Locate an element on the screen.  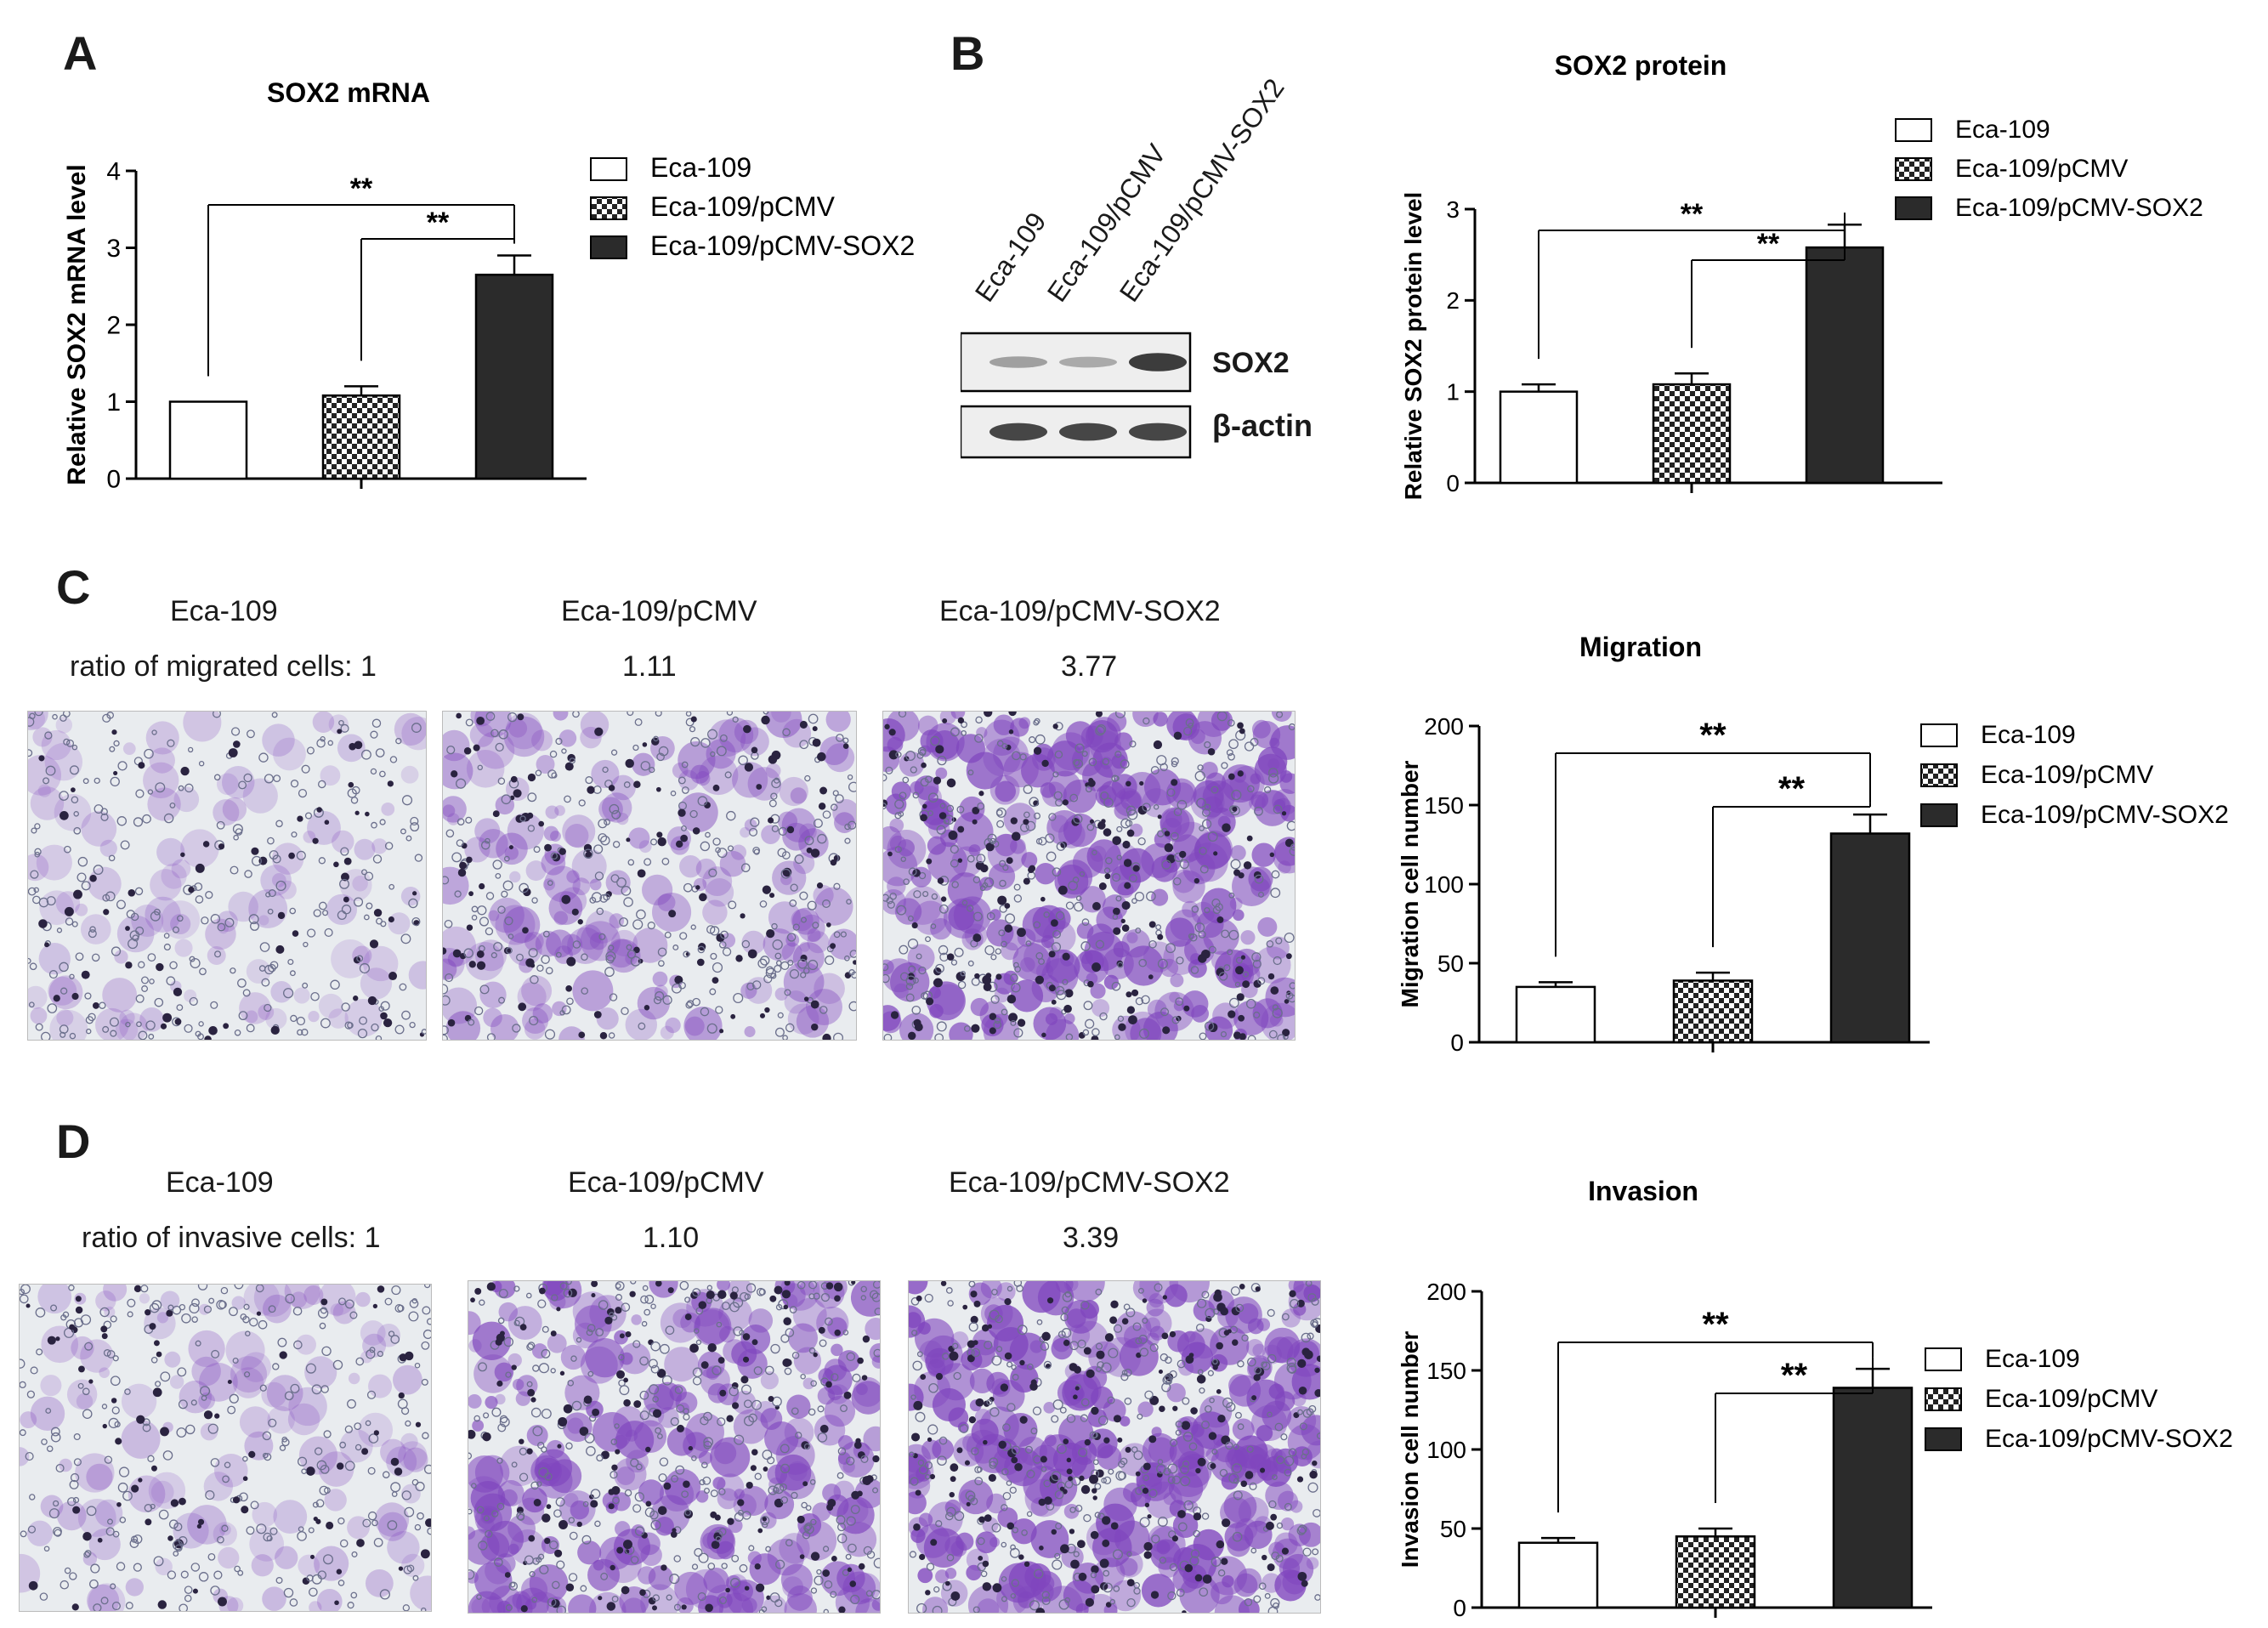
blot-band-label: SOX2 is located at coordinates (1251, 363).